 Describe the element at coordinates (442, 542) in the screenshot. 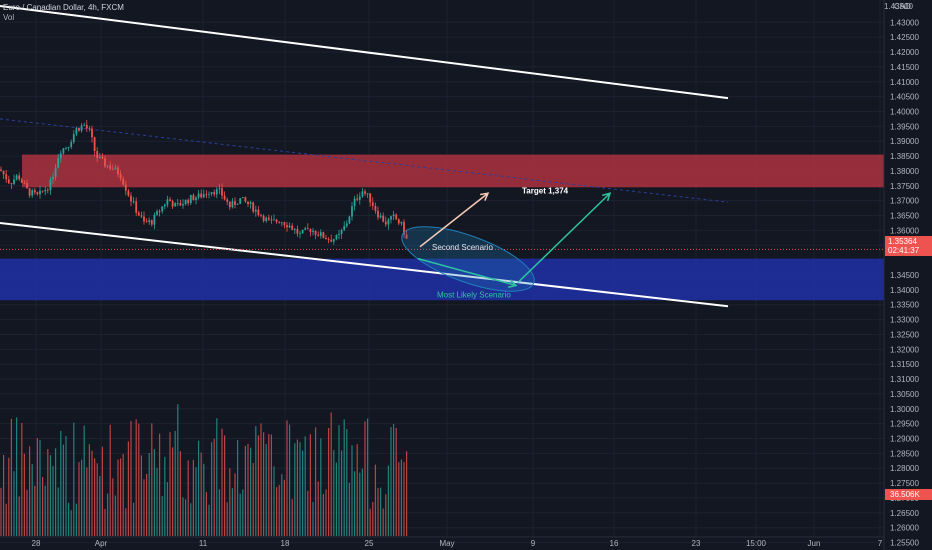

I see `time-axis: 28 Apr 11 18 25 May 9 16 23 15:00 Jun 7` at that location.